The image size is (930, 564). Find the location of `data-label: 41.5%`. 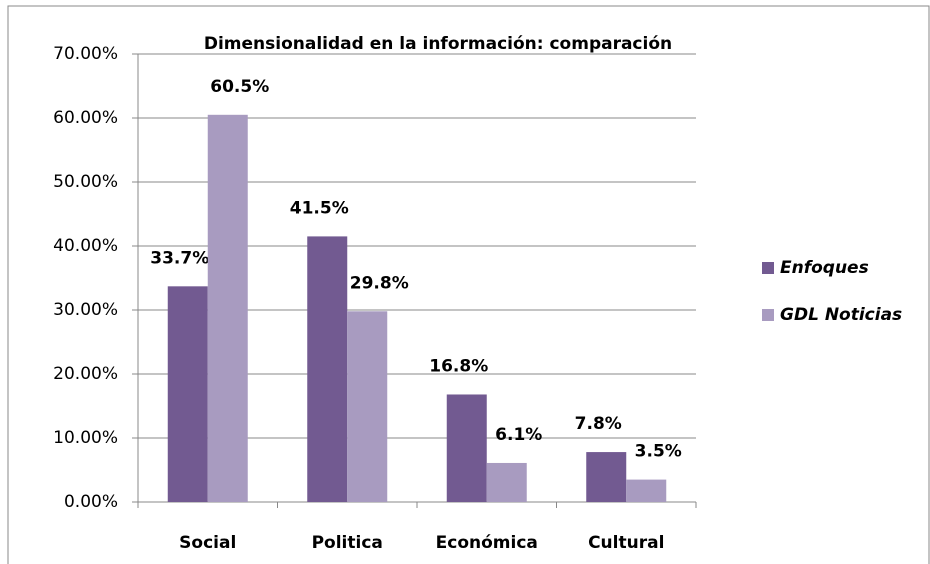

data-label: 41.5% is located at coordinates (319, 208).